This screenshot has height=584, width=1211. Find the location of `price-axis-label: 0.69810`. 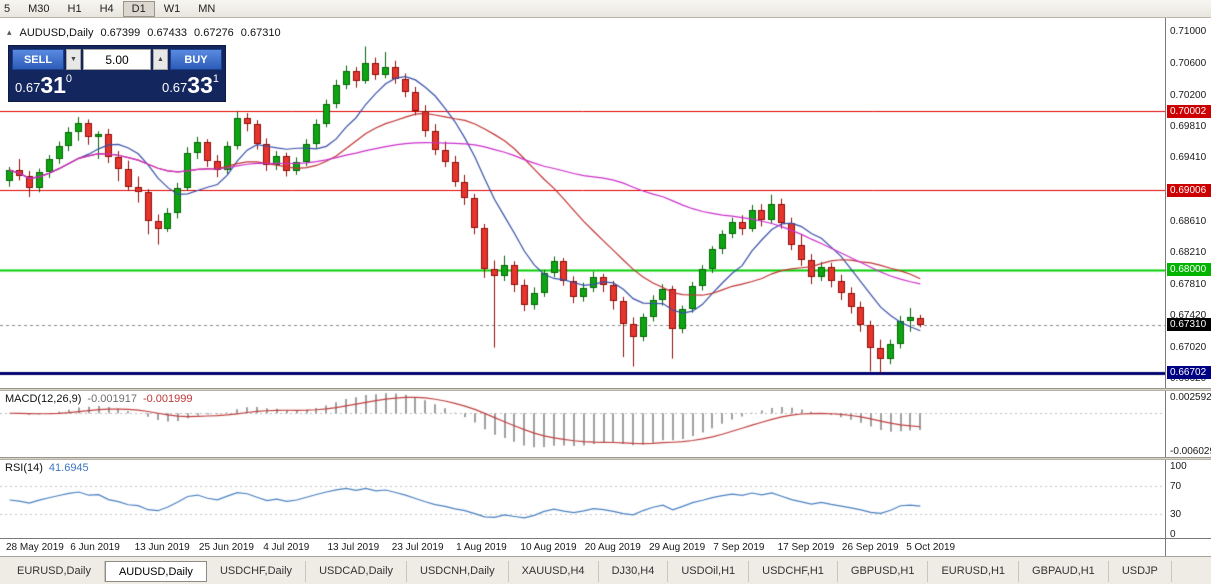

price-axis-label: 0.69810 is located at coordinates (1188, 126).